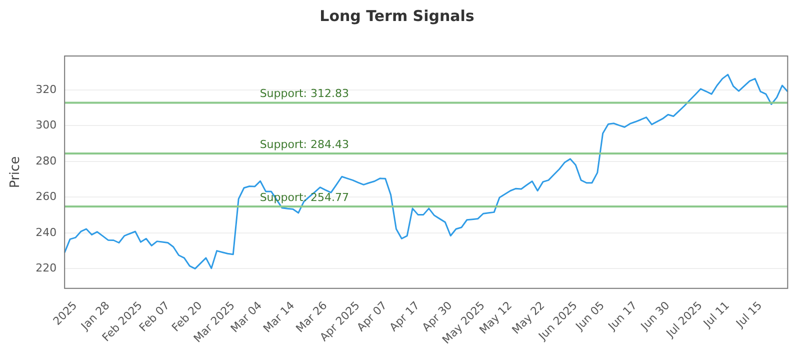 The width and height of the screenshot is (800, 350). I want to click on y-tick-label: 220, so click(46, 268).